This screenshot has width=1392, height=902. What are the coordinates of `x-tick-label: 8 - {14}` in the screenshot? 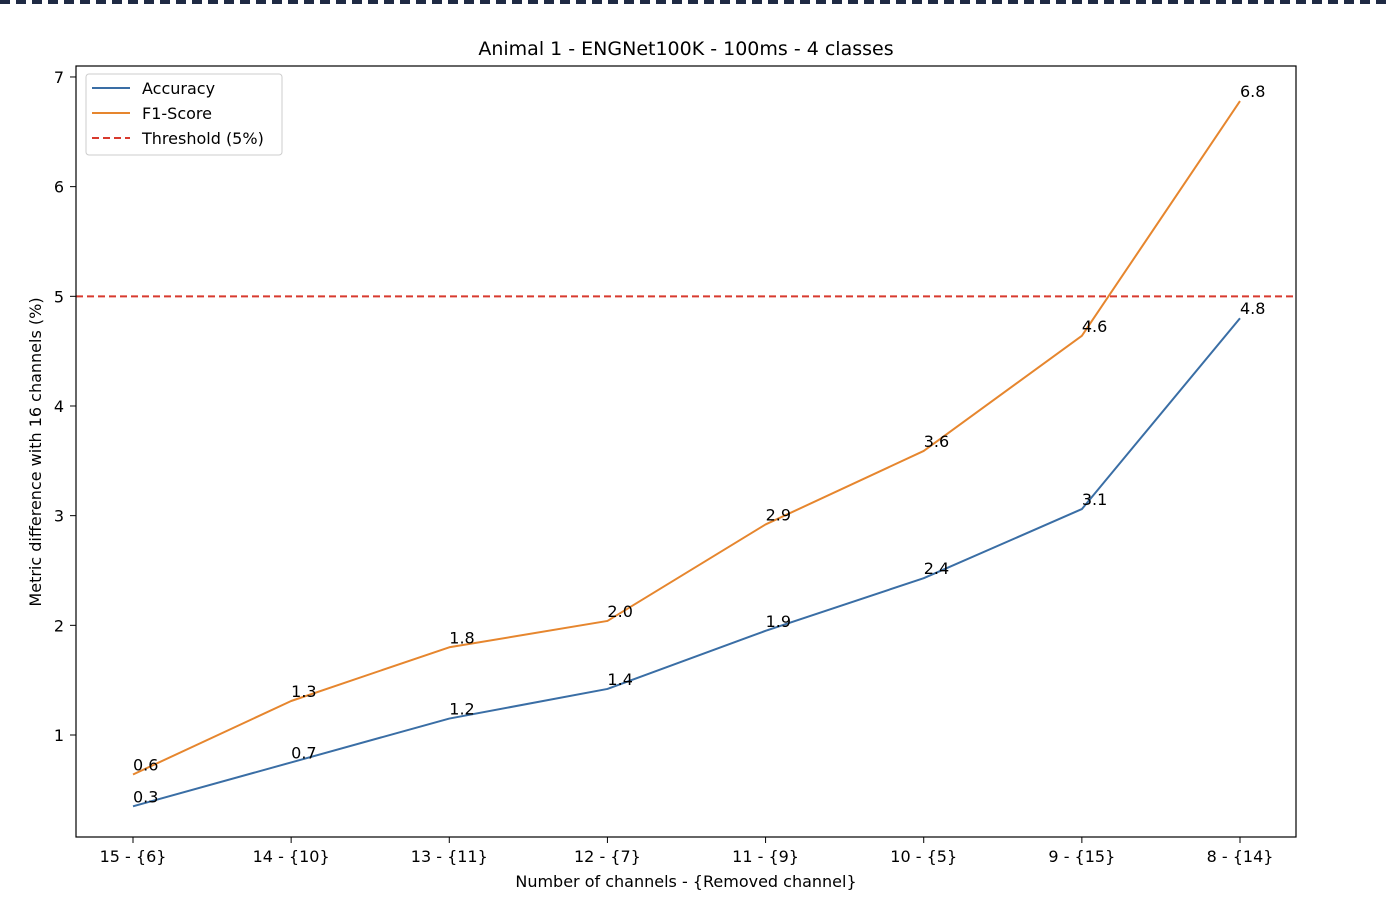 It's located at (1240, 856).